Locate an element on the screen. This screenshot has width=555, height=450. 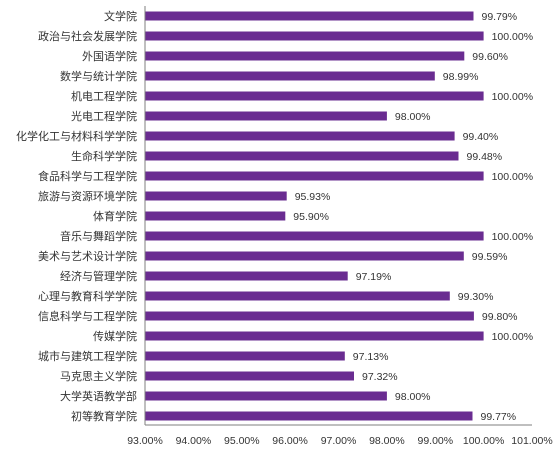
category-label: 传媒学院 is located at coordinates (115, 336).